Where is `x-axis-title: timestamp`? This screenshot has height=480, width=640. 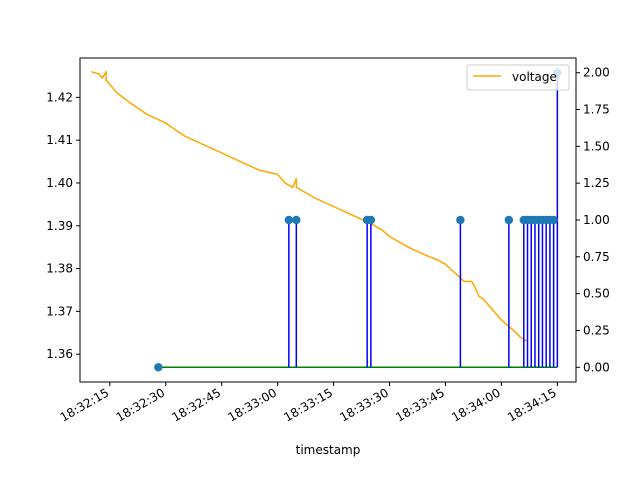 x-axis-title: timestamp is located at coordinates (328, 450).